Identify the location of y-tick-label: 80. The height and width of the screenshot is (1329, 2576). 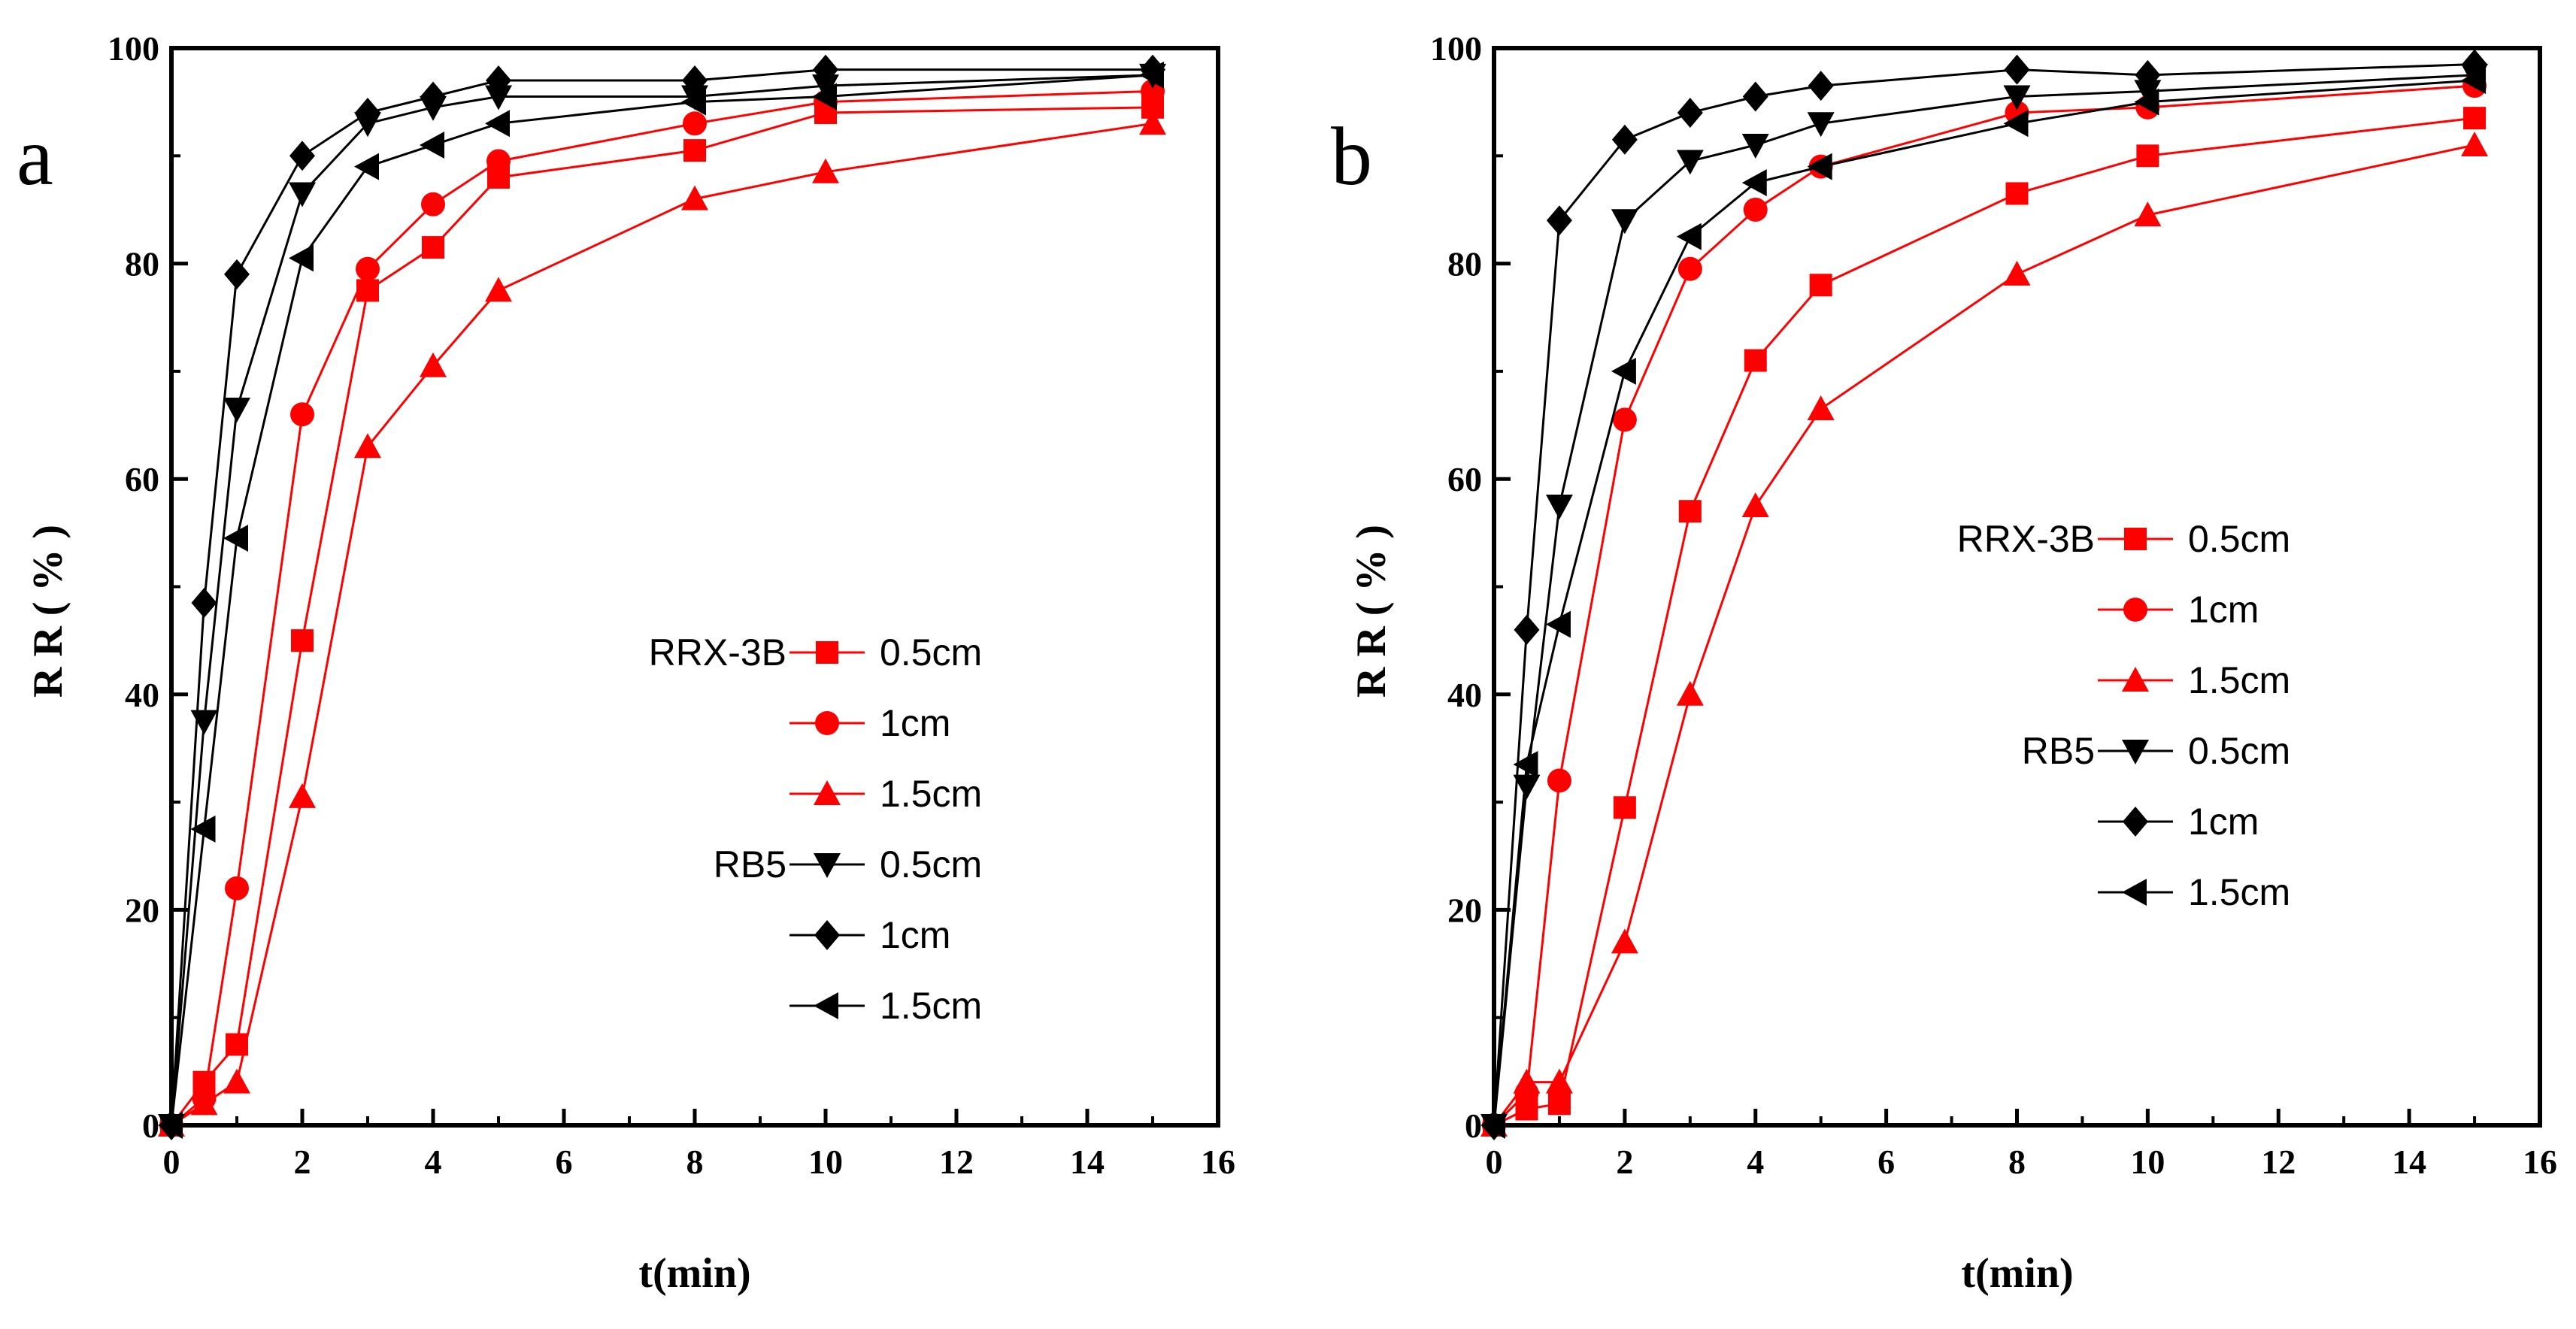
(142, 264).